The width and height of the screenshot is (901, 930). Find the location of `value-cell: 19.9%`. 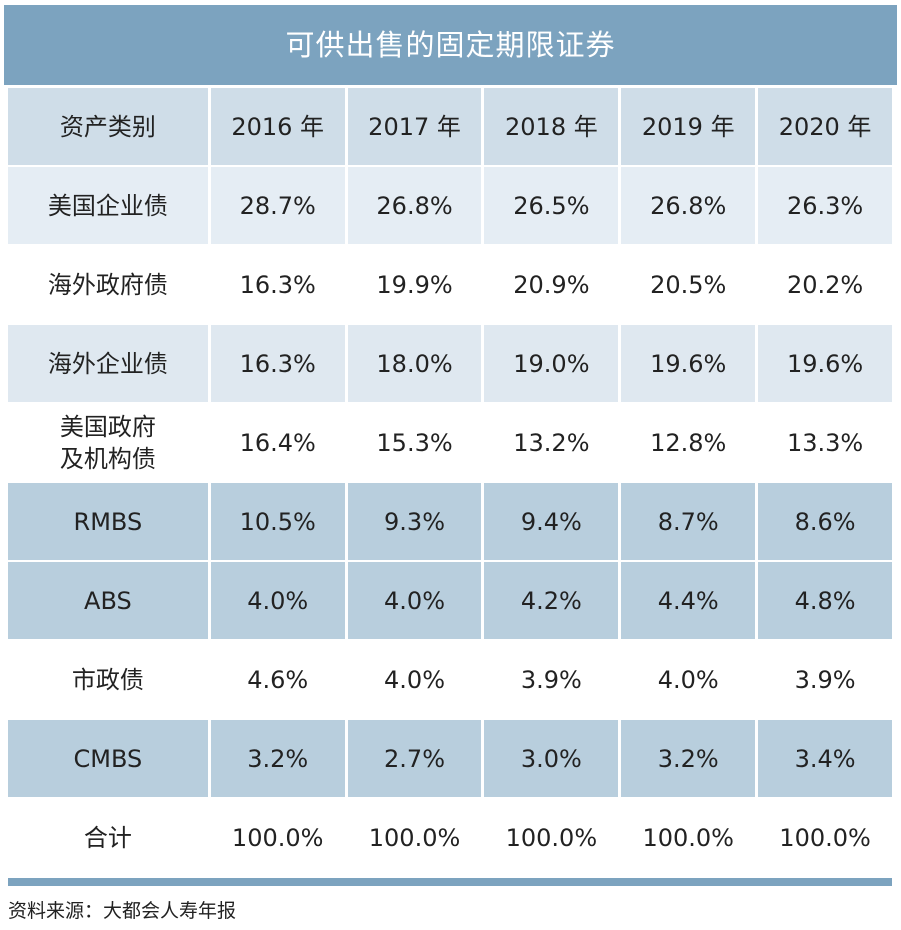

value-cell: 19.9% is located at coordinates (414, 284).